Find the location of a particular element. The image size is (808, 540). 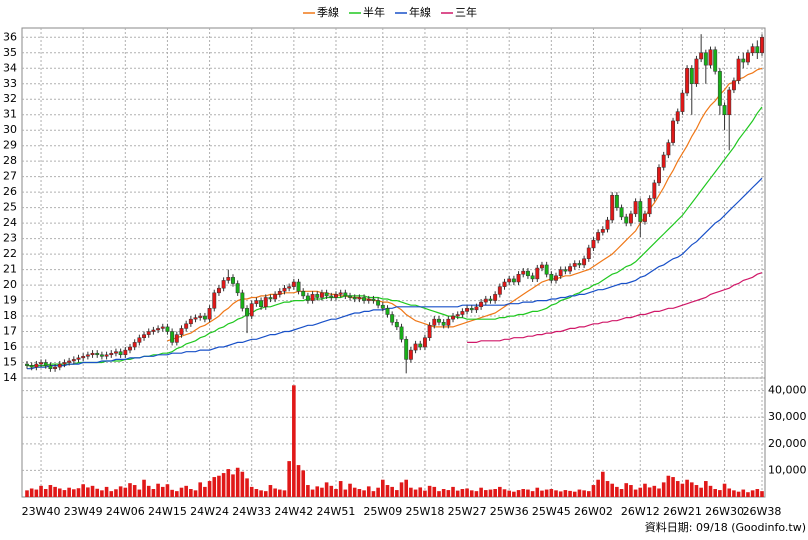

legend-label: 半年 is located at coordinates (374, 12).